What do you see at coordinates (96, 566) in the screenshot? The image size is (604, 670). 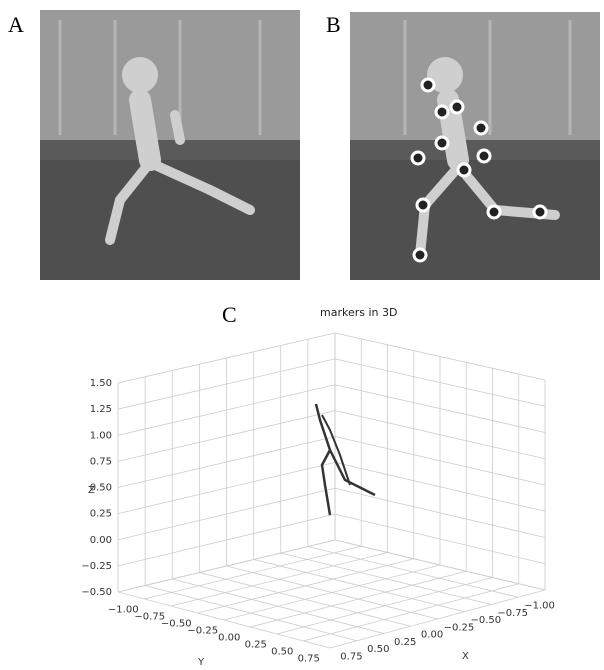 I see `z-tick-label: −0.25` at bounding box center [96, 566].